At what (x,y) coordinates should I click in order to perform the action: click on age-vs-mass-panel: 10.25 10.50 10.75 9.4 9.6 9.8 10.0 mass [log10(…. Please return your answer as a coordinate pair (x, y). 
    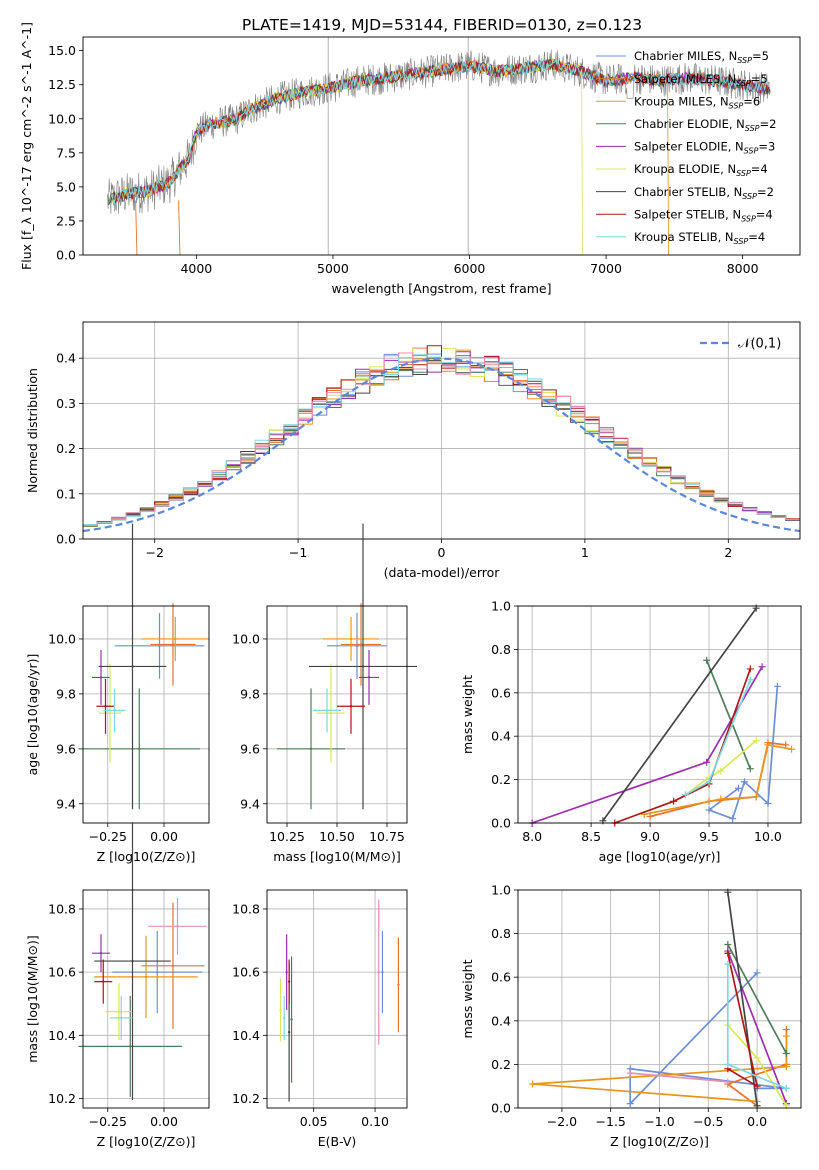
    Looking at the image, I should click on (324, 693).